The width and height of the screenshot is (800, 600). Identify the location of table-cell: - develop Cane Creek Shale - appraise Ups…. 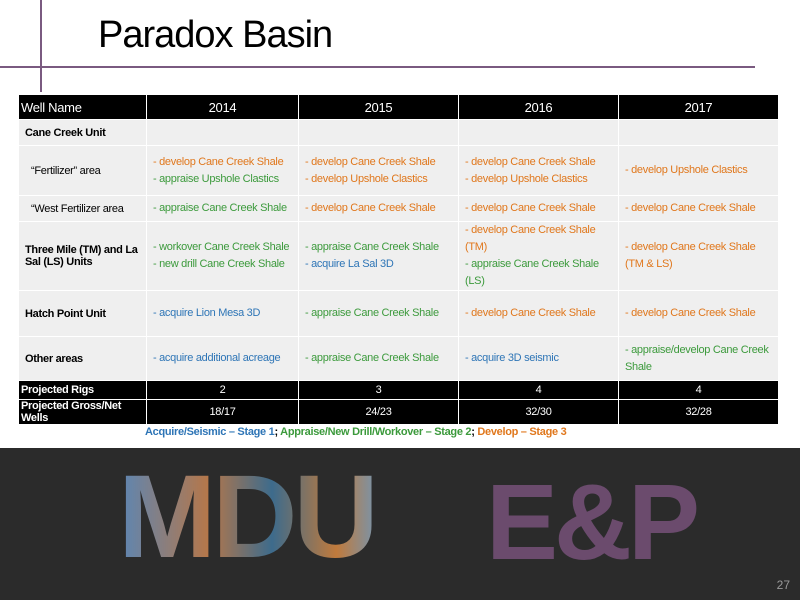
(222, 170).